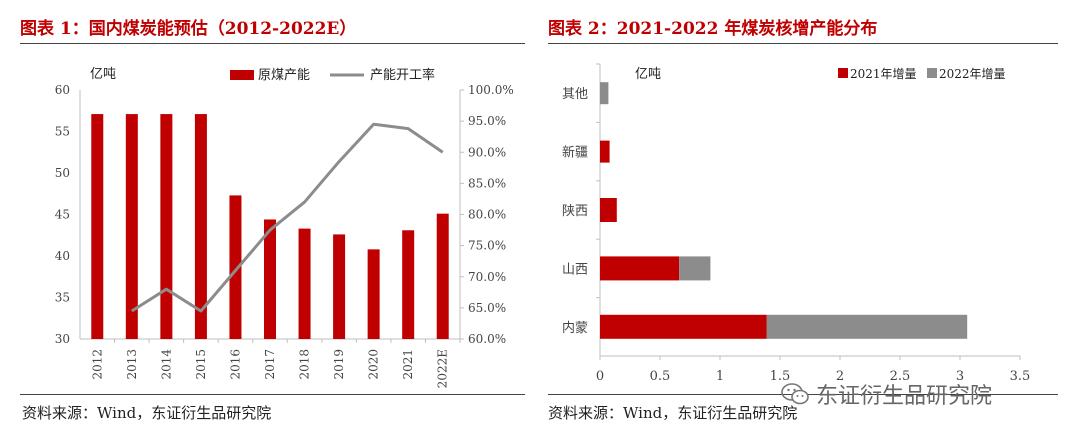 This screenshot has width=1080, height=442. What do you see at coordinates (272, 394) in the screenshot?
I see `left-source-rule` at bounding box center [272, 394].